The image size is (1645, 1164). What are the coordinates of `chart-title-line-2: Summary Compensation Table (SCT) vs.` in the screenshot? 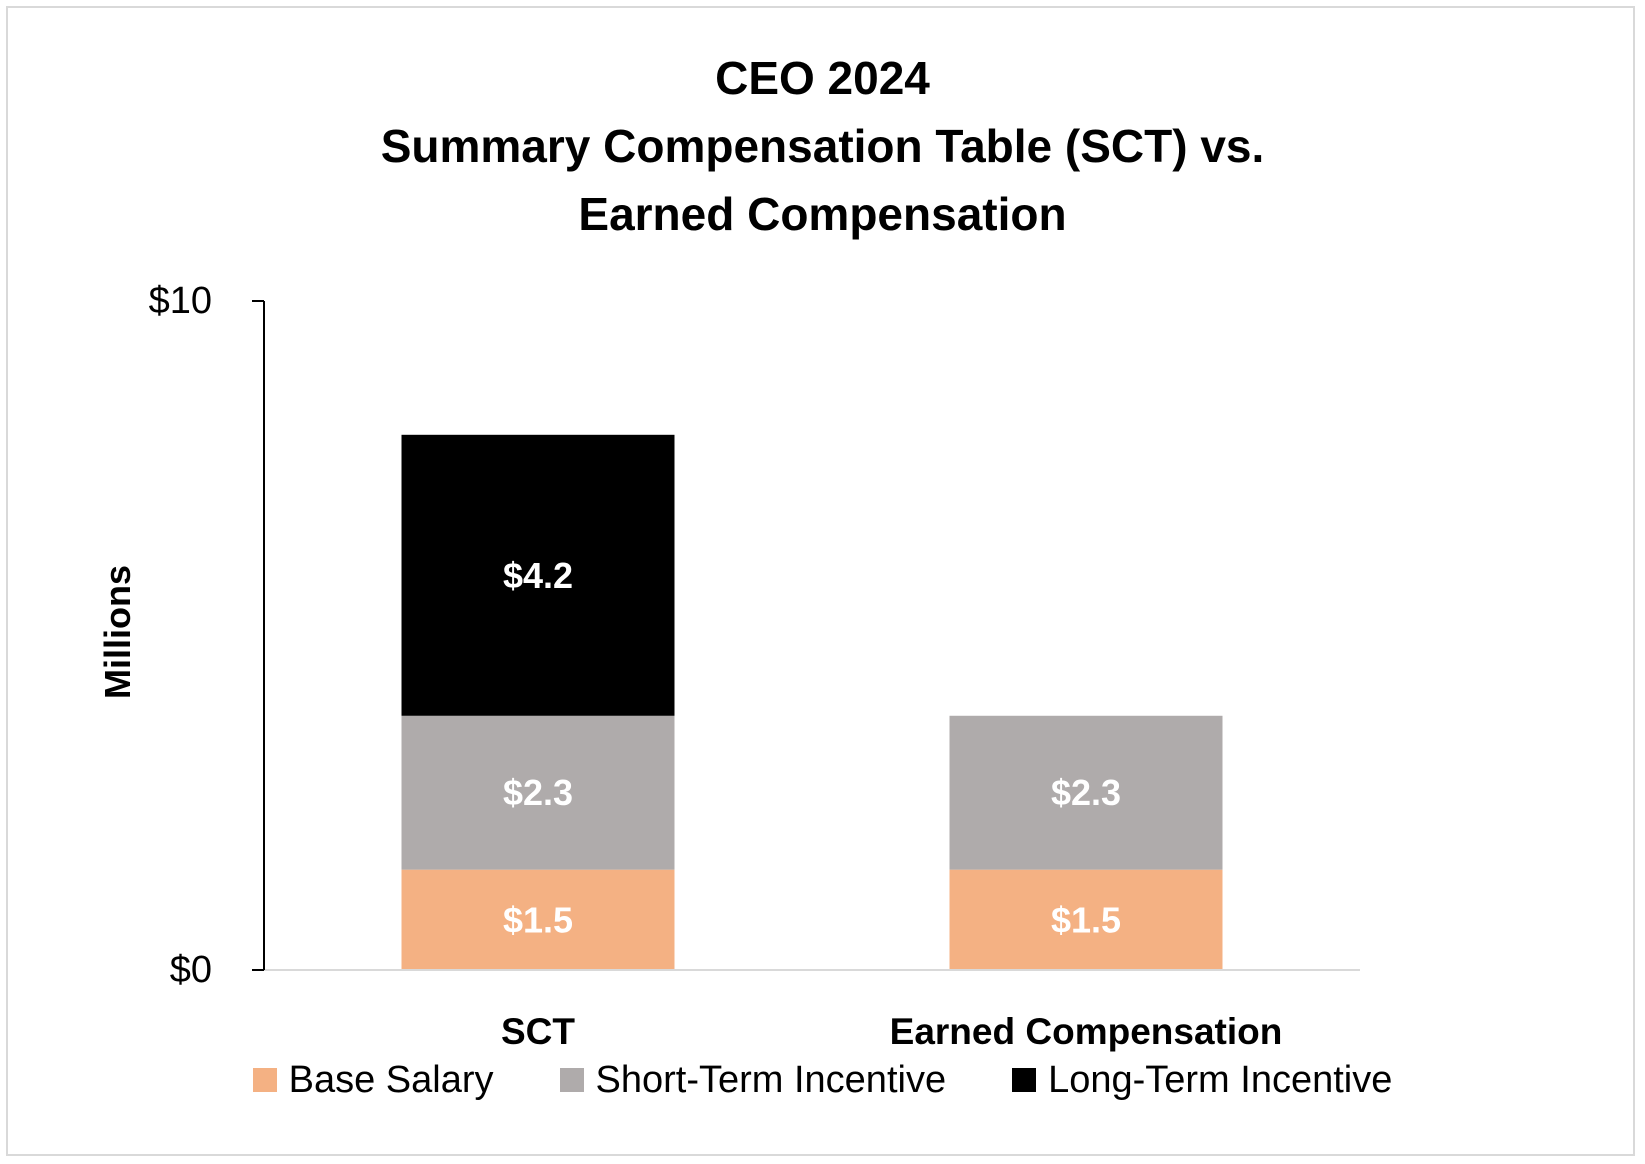 It's located at (822, 146).